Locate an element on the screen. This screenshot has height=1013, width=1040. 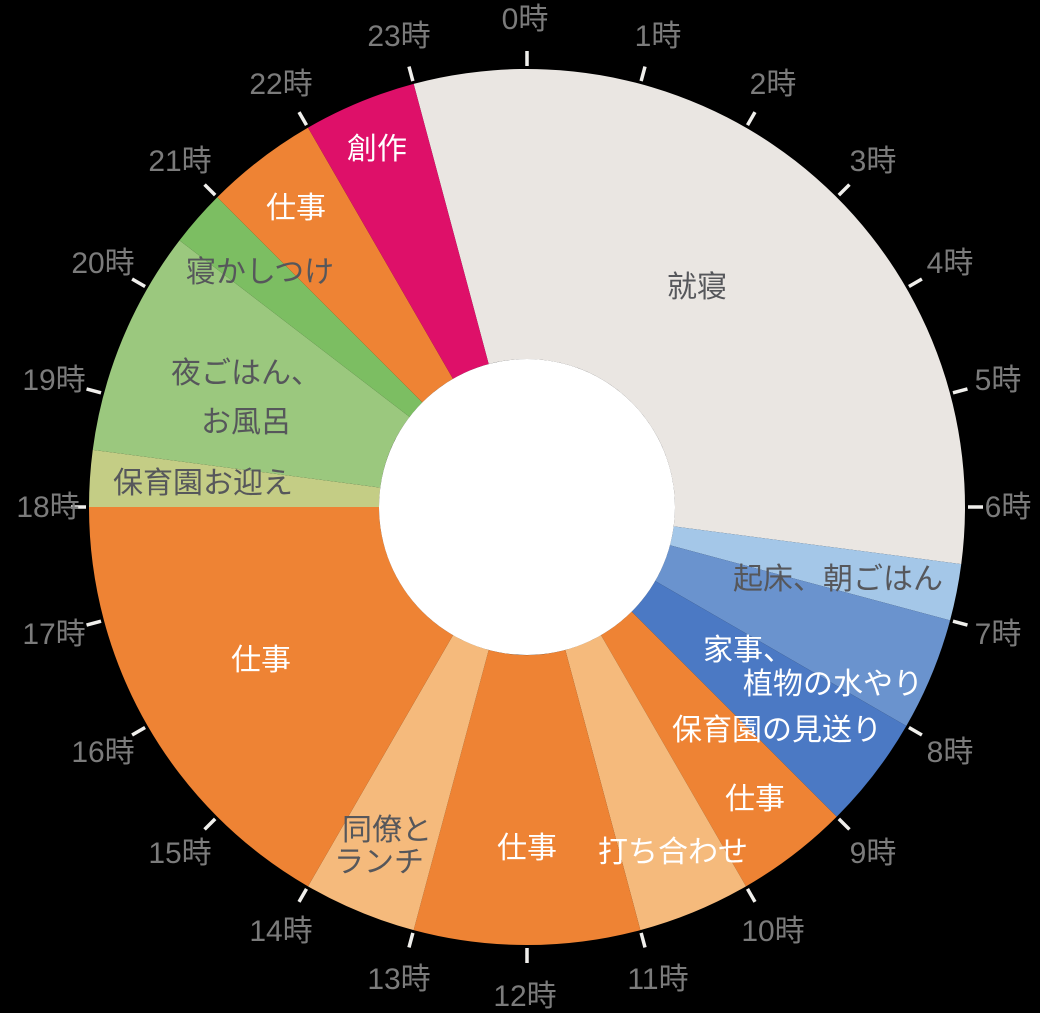
hour-label-20: 20時 is located at coordinates (102, 263).